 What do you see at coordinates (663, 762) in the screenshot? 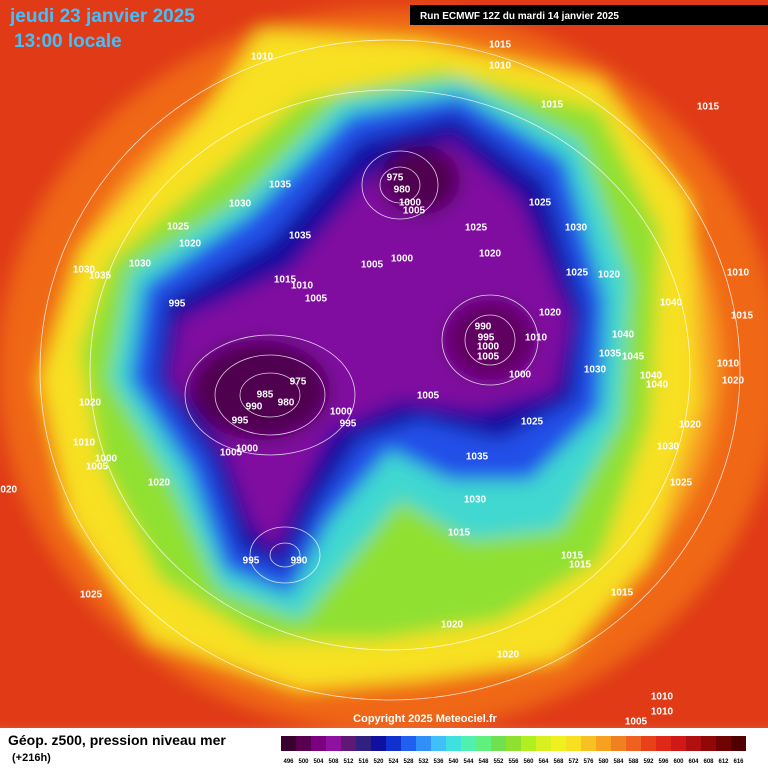
I see `legend-tick: 596` at bounding box center [663, 762].